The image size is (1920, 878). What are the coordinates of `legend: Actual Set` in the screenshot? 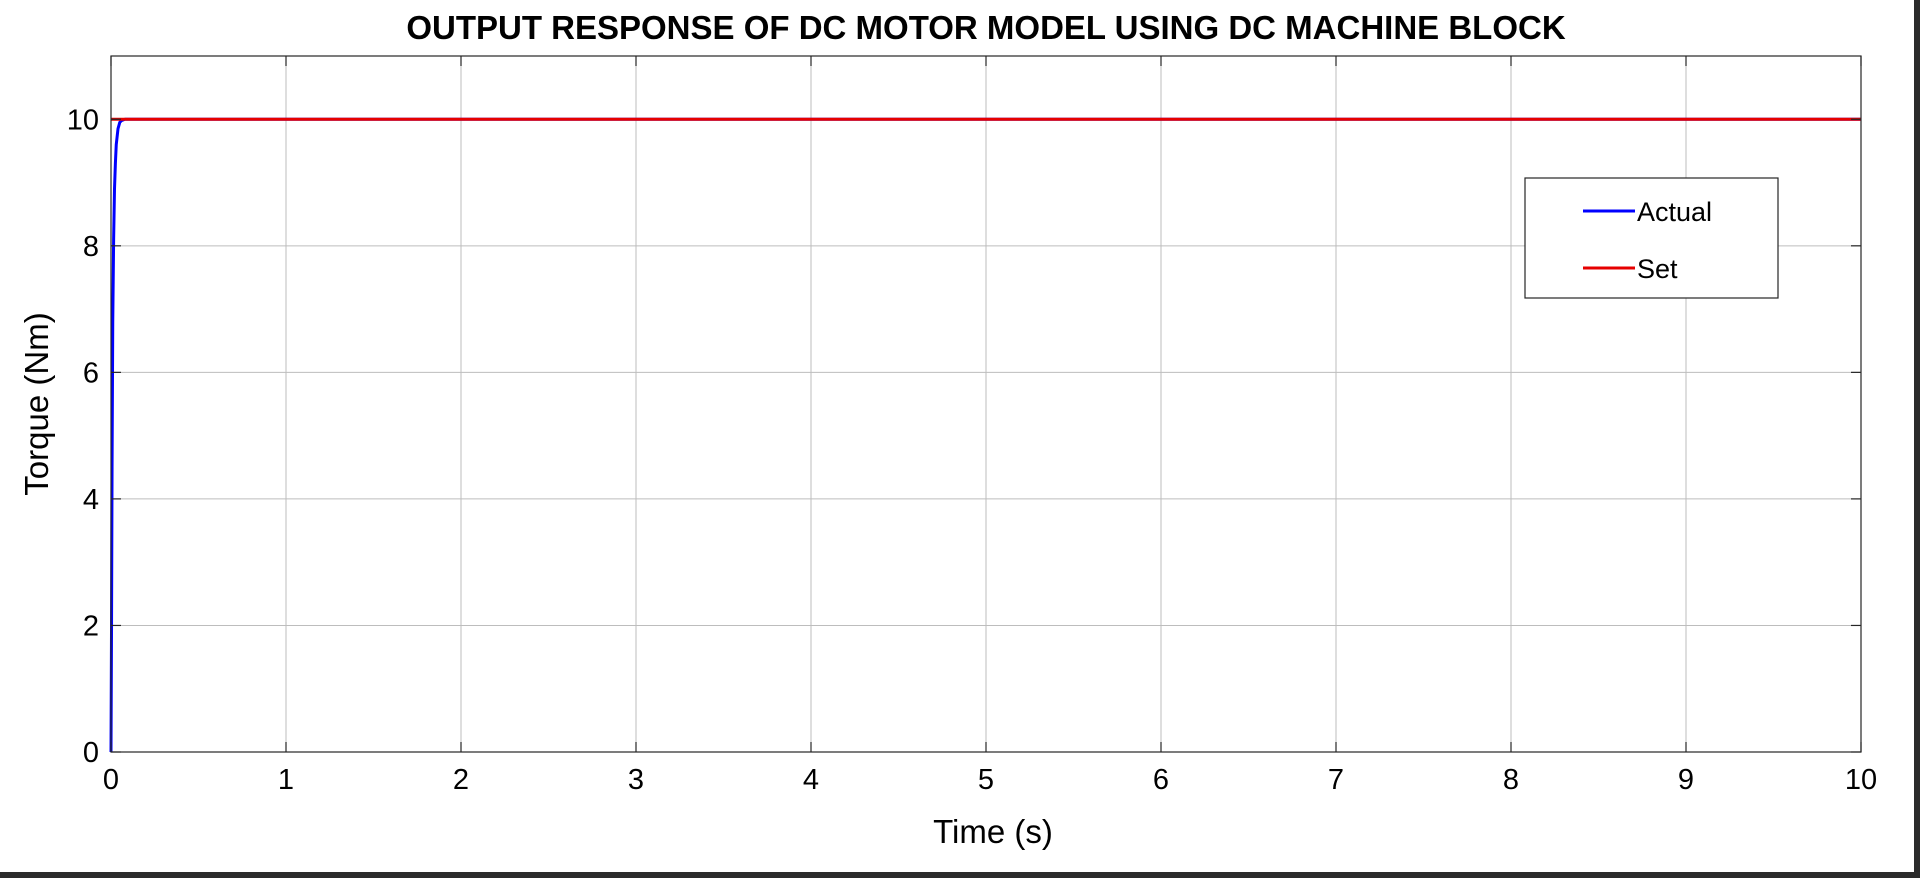 It's located at (1651, 238).